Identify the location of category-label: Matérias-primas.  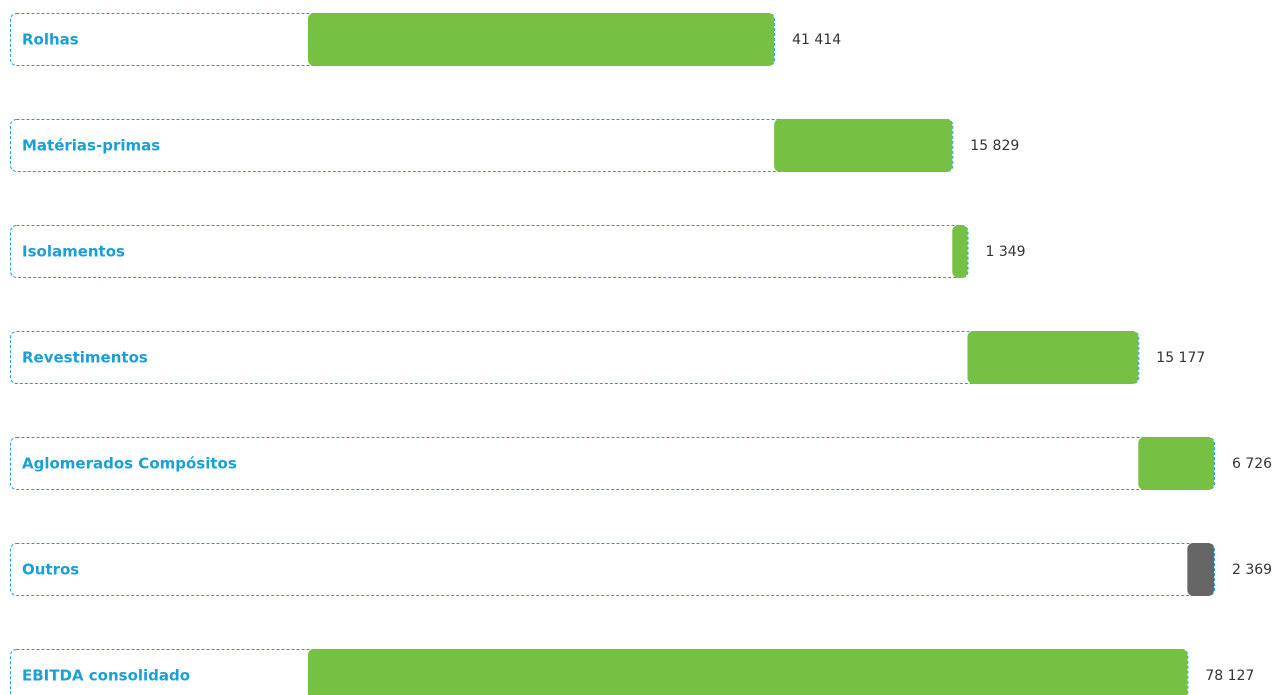
(91, 146).